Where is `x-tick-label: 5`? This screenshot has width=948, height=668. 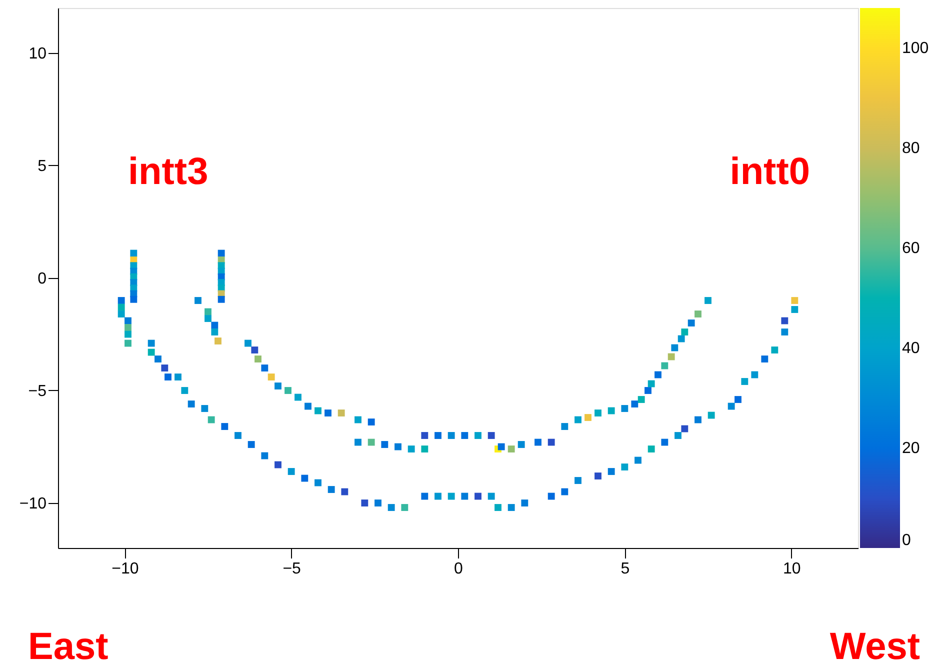 x-tick-label: 5 is located at coordinates (625, 569).